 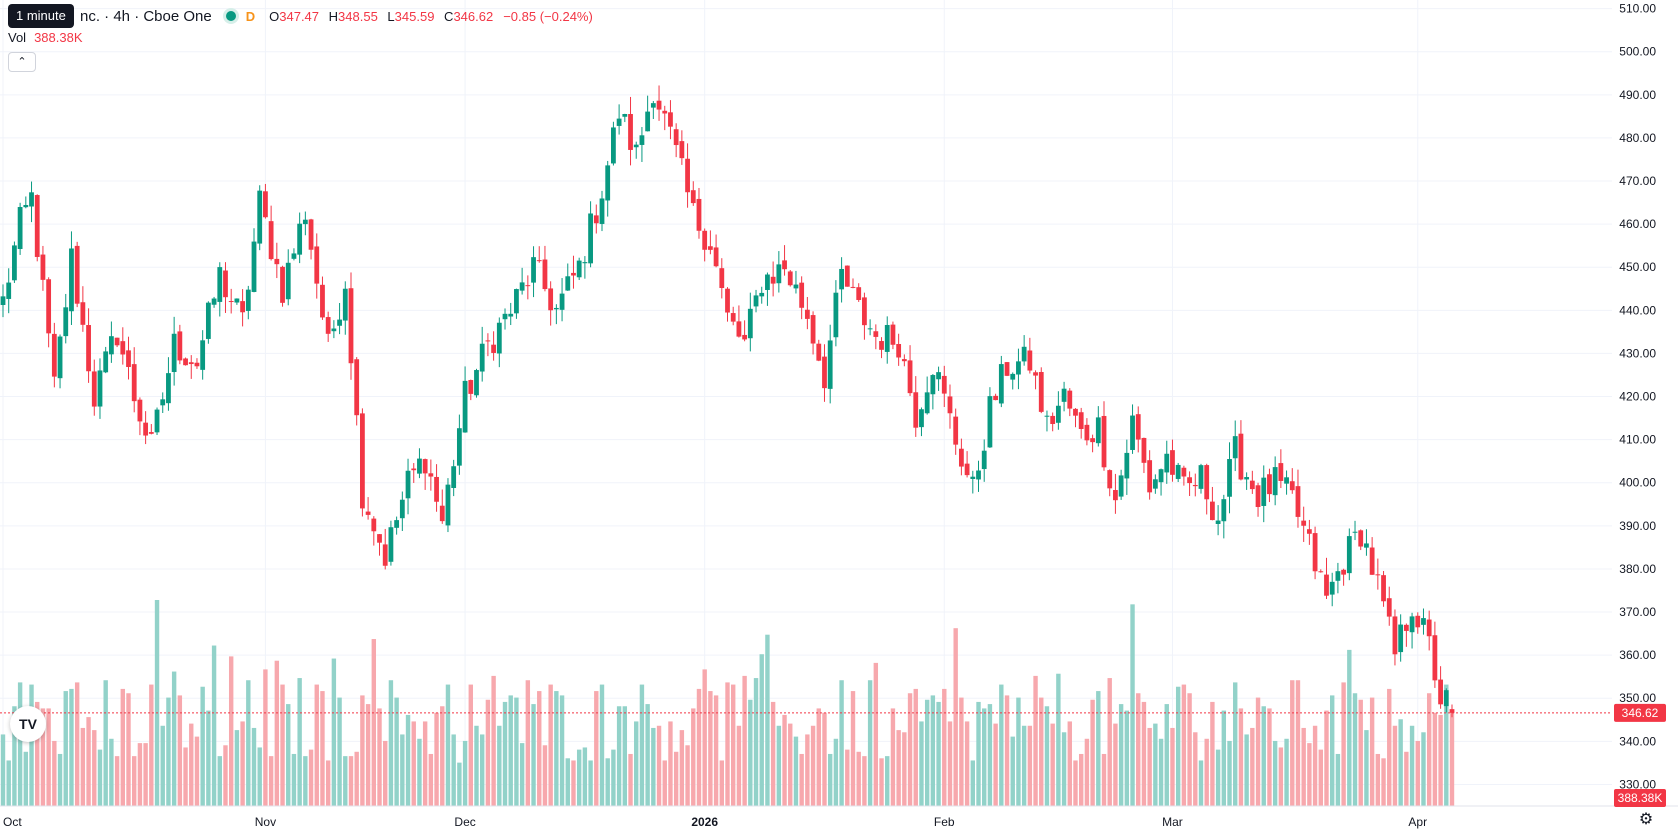 What do you see at coordinates (146, 16) in the screenshot?
I see `symbol-title: nc. · 4h · Cboe One` at bounding box center [146, 16].